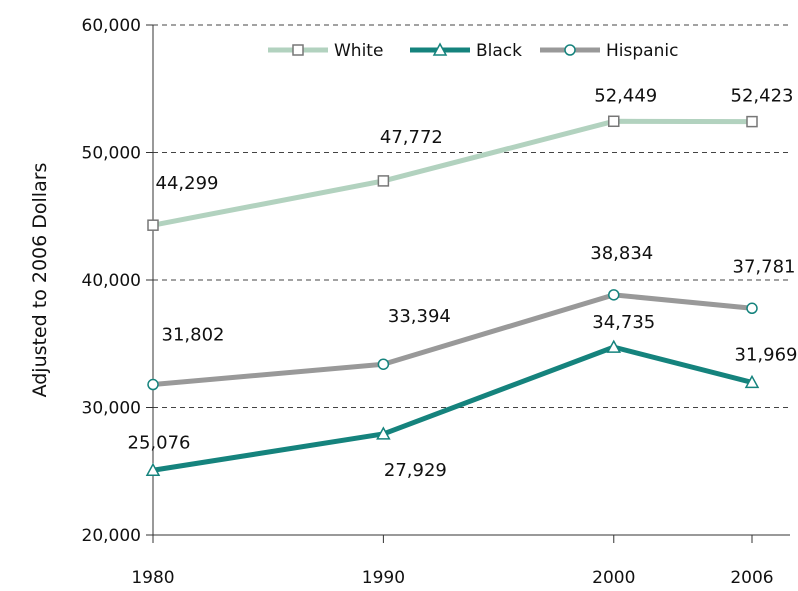  Describe the element at coordinates (621, 253) in the screenshot. I see `data-label-hispanic: 38,834` at that location.